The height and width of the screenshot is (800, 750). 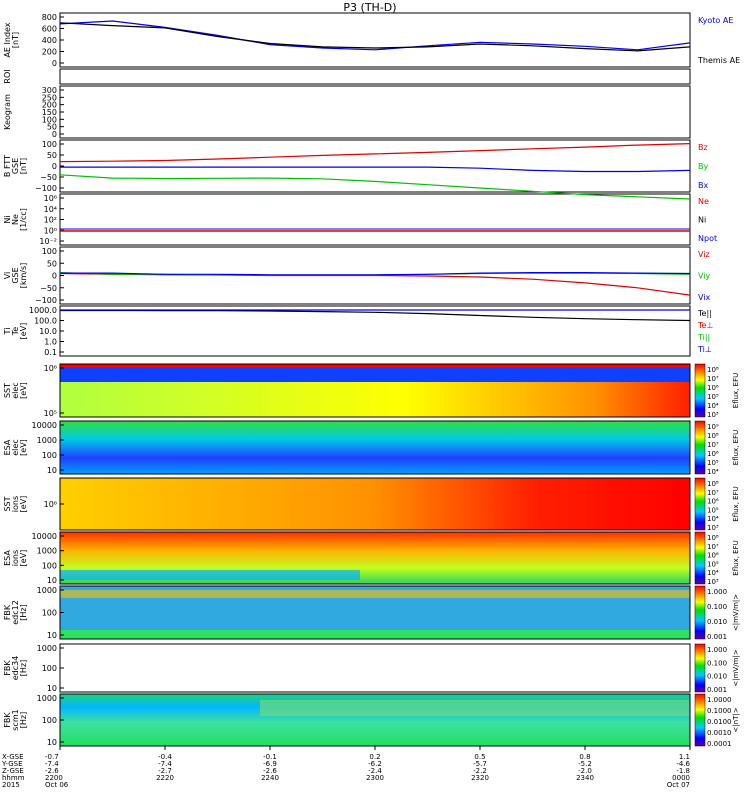 I want to click on ytick-label-fbk_e34: 10, so click(x=52, y=688).